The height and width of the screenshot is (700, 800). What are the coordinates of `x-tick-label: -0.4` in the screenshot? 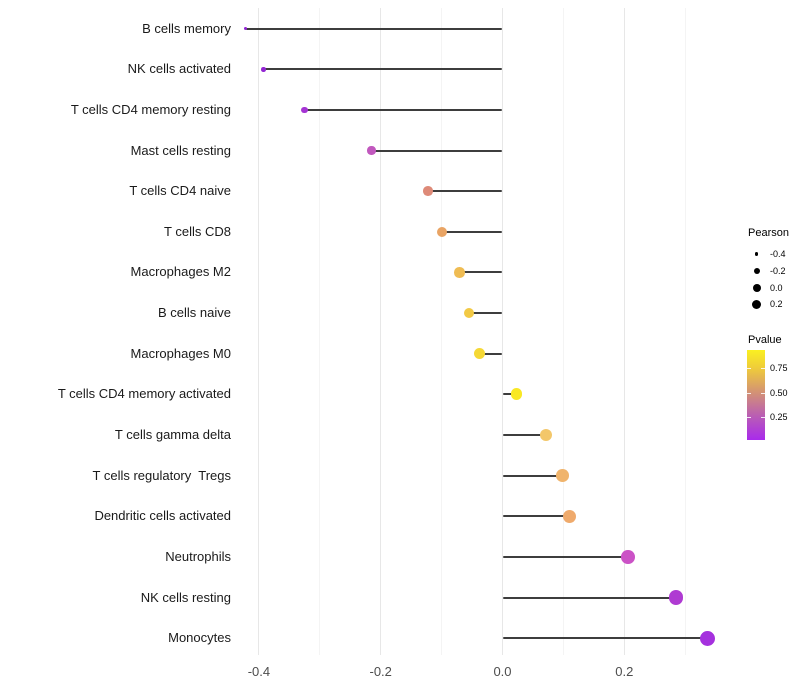 It's located at (259, 671).